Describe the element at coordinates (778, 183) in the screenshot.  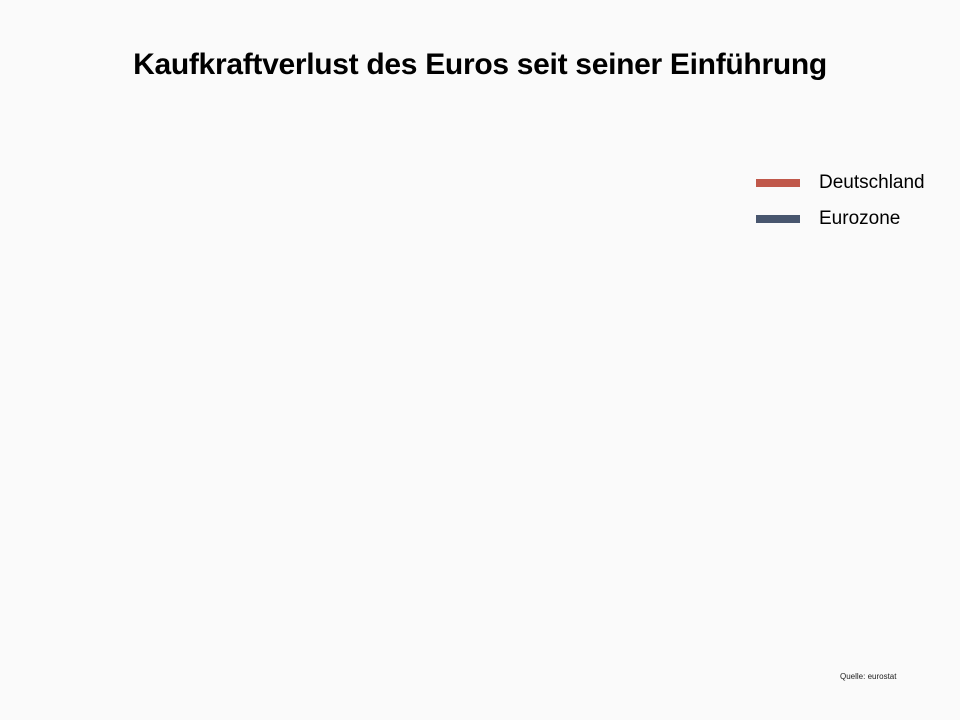
I see `legend-swatch-deutschland` at that location.